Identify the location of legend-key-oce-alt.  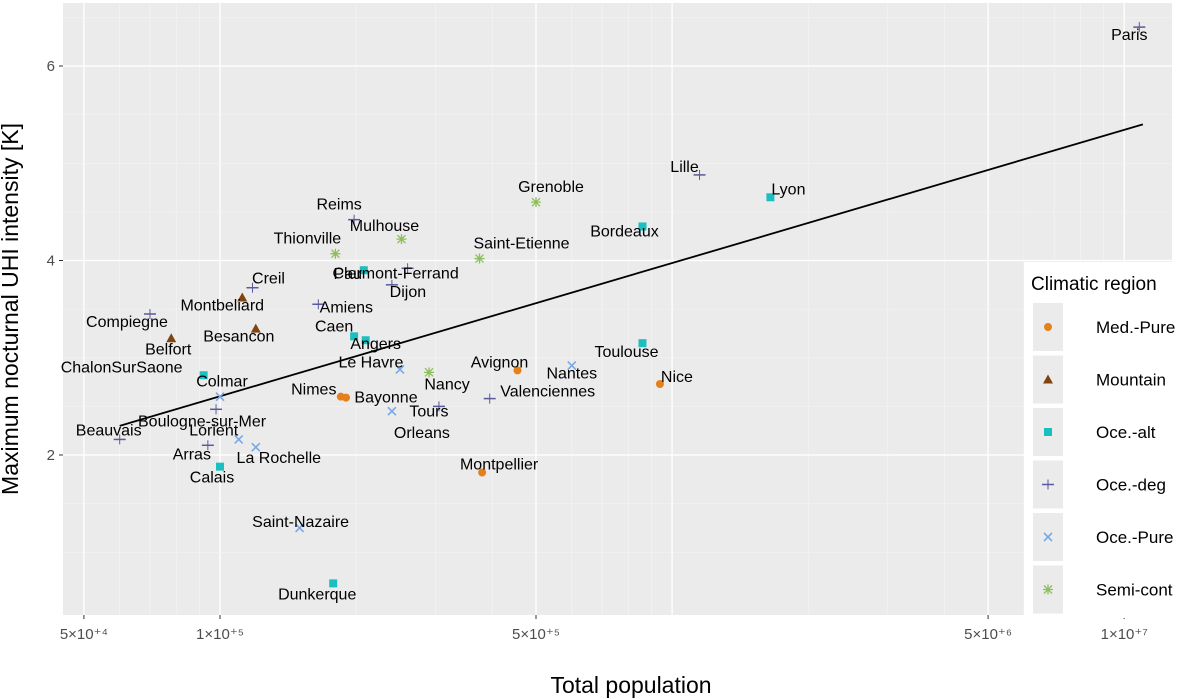
(1048, 432).